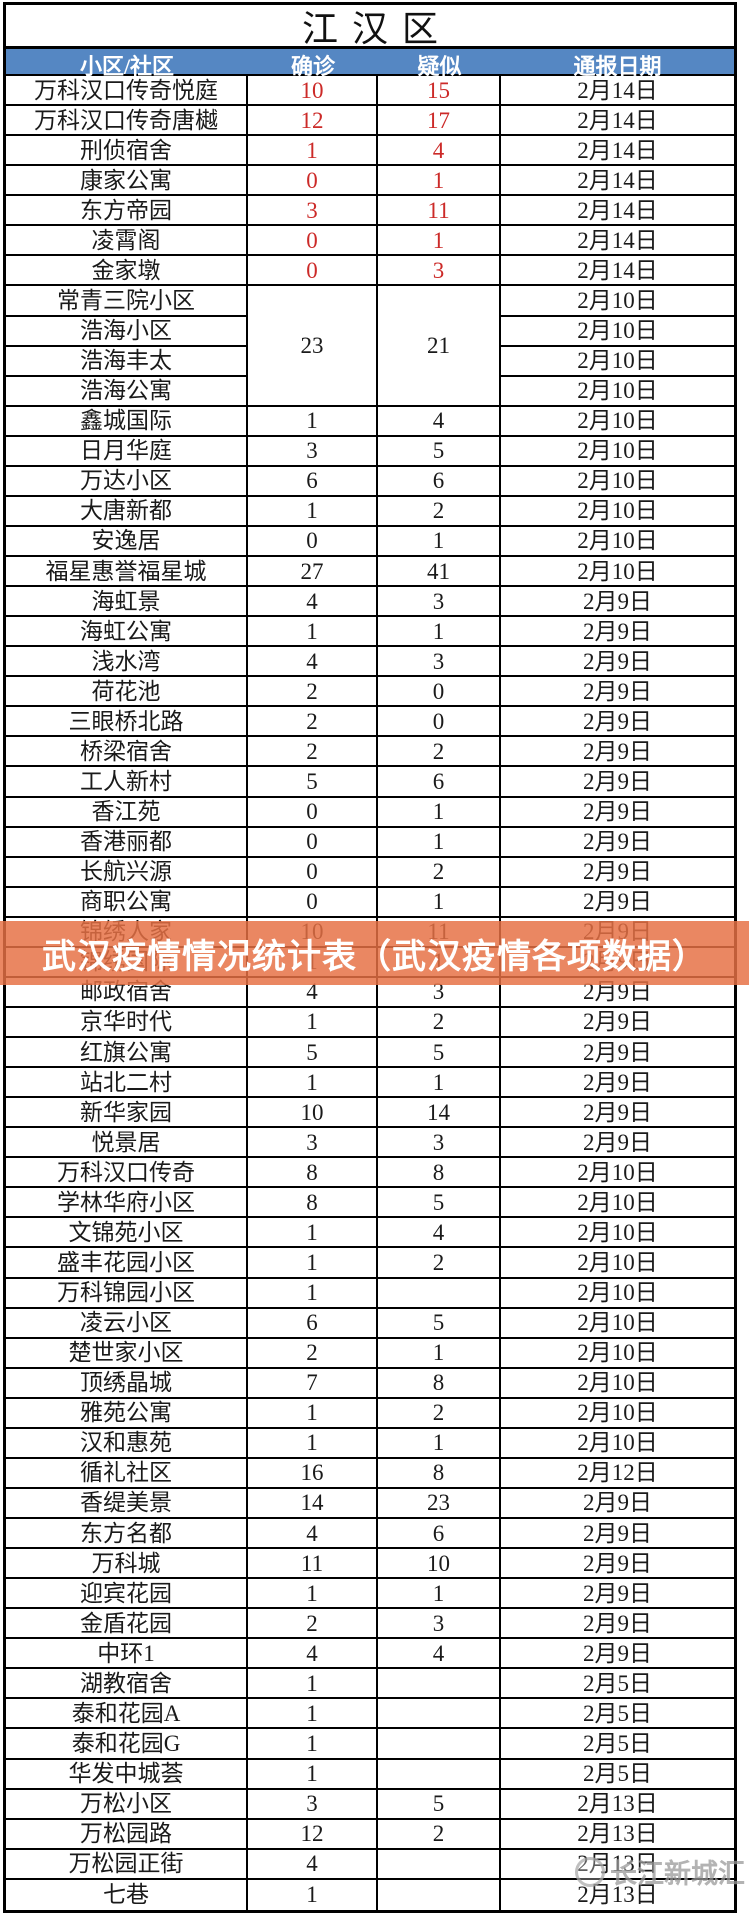 This screenshot has width=749, height=1913. What do you see at coordinates (312, 66) in the screenshot?
I see `header-cell-confirmed: 确诊` at bounding box center [312, 66].